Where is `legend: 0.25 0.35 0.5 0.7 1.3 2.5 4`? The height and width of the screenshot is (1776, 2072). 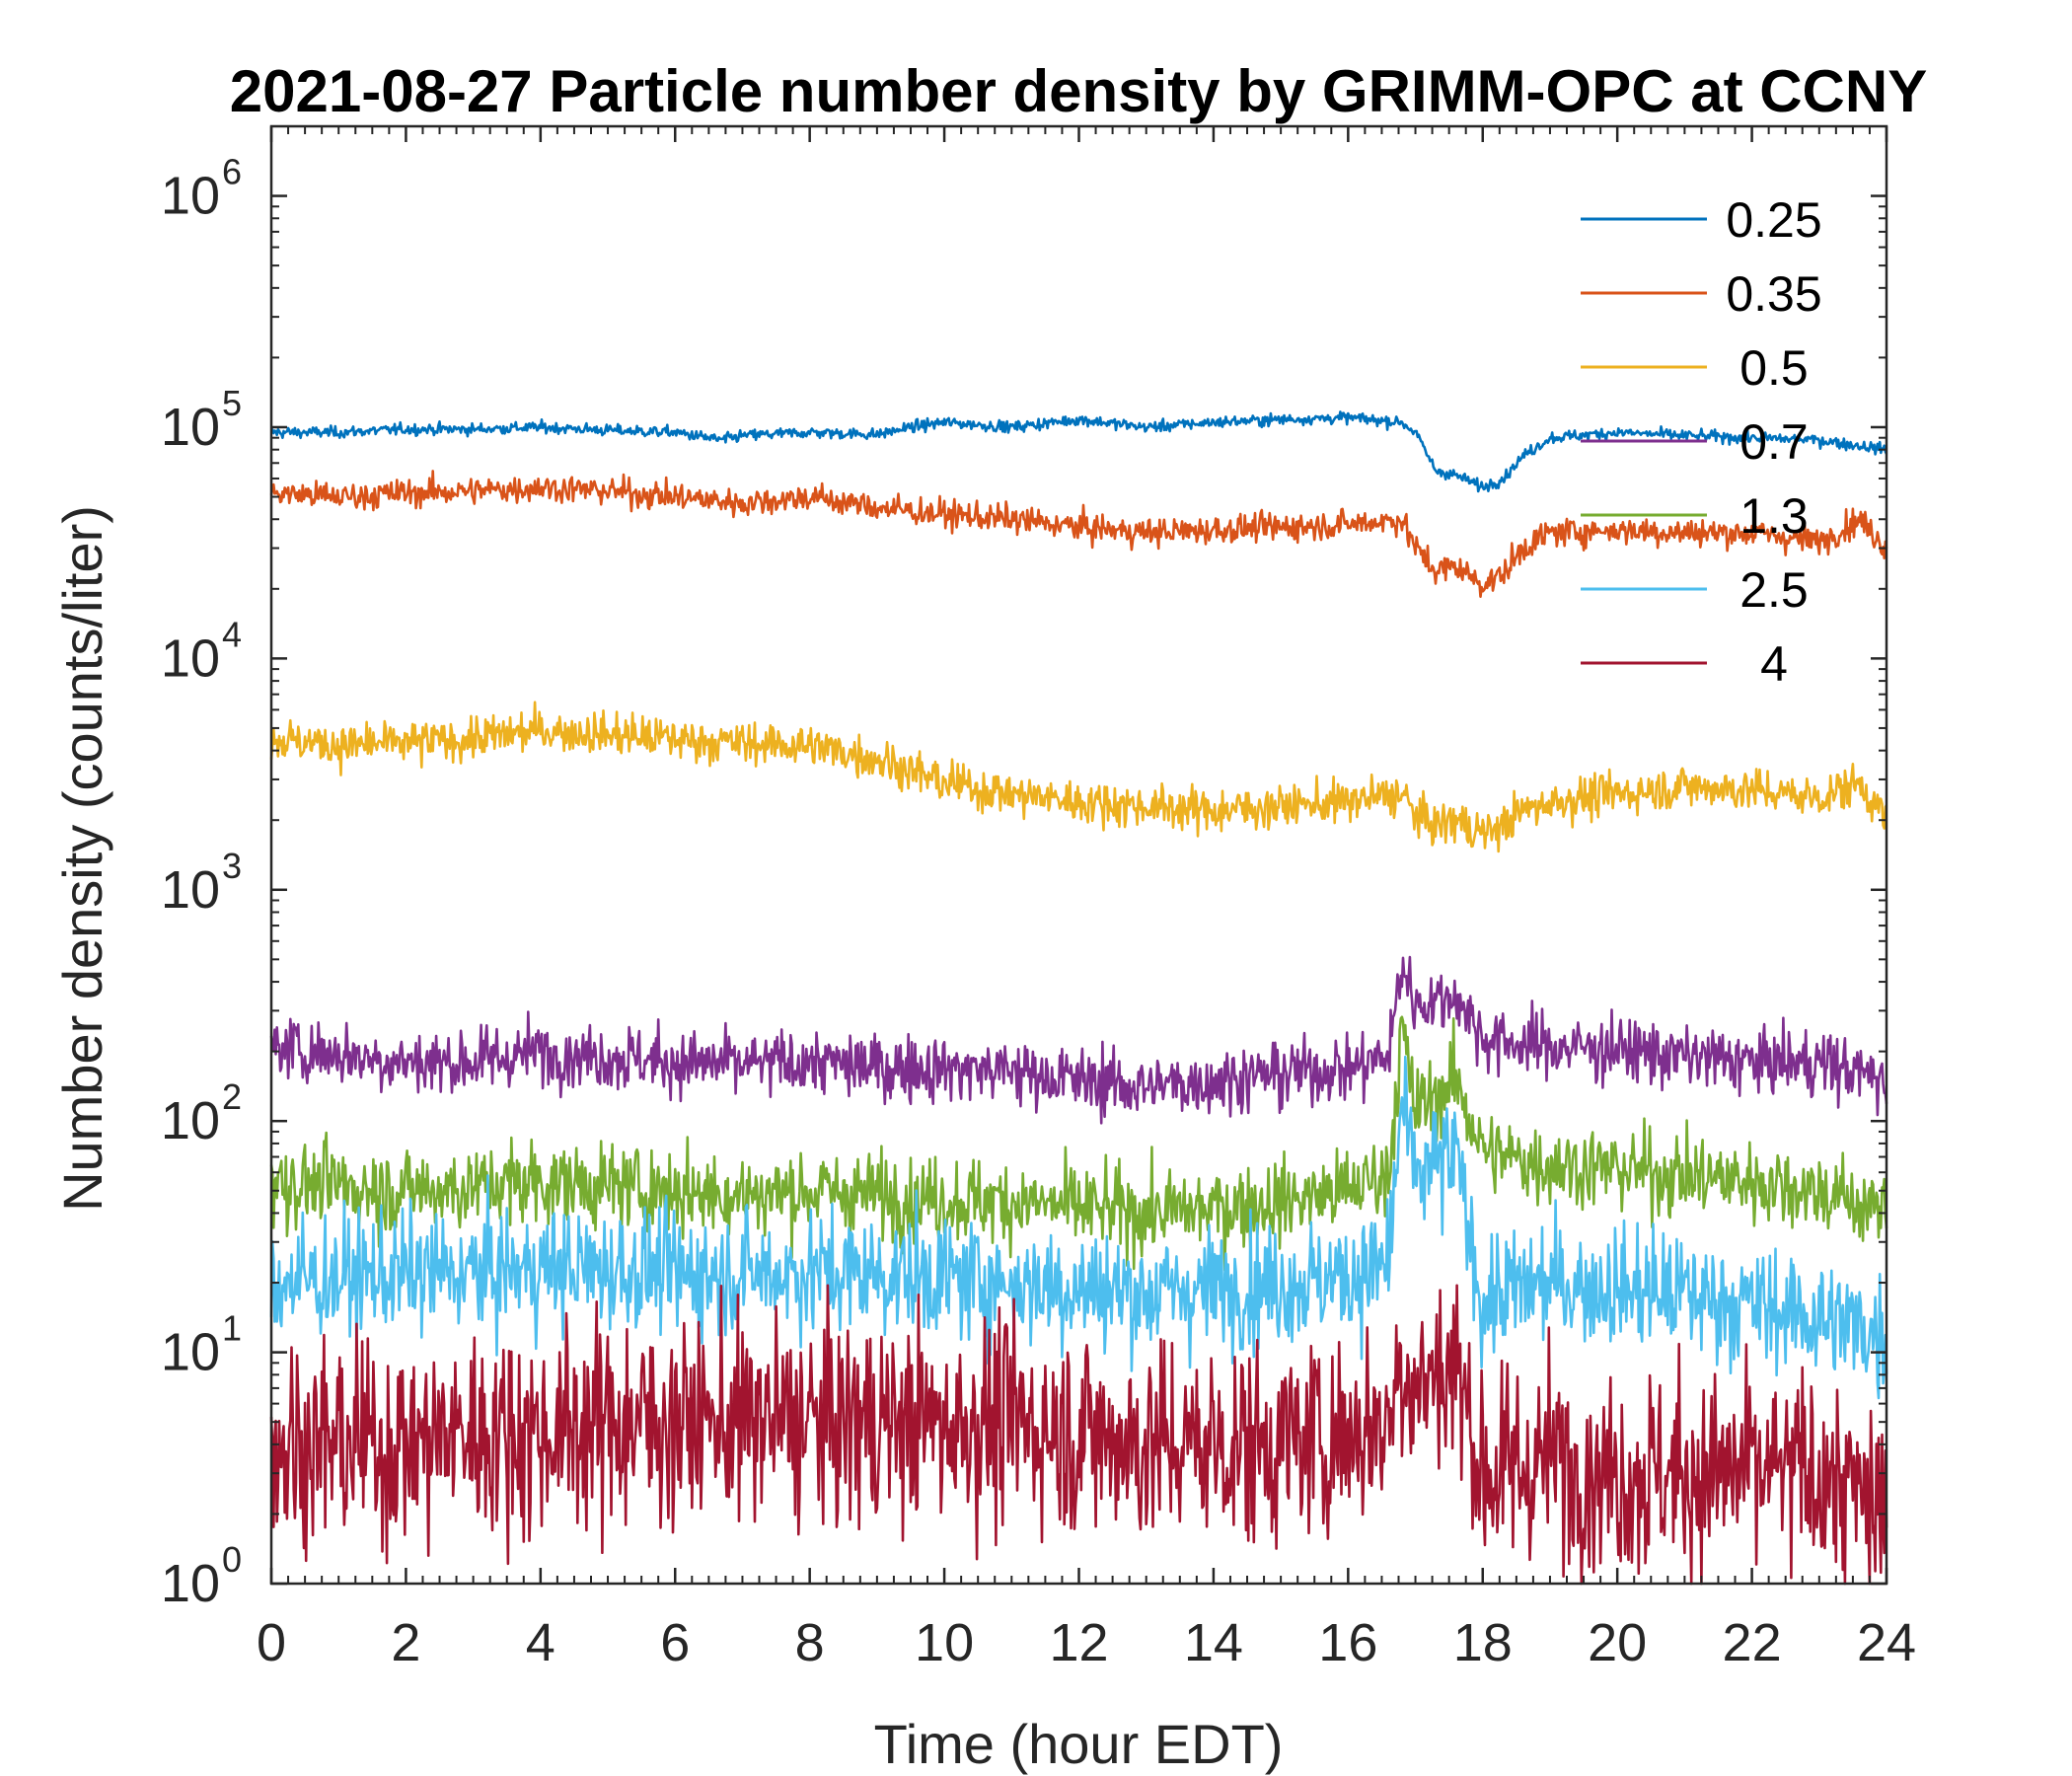
legend: 0.25 0.35 0.5 0.7 1.3 2.5 4 is located at coordinates (1702, 442).